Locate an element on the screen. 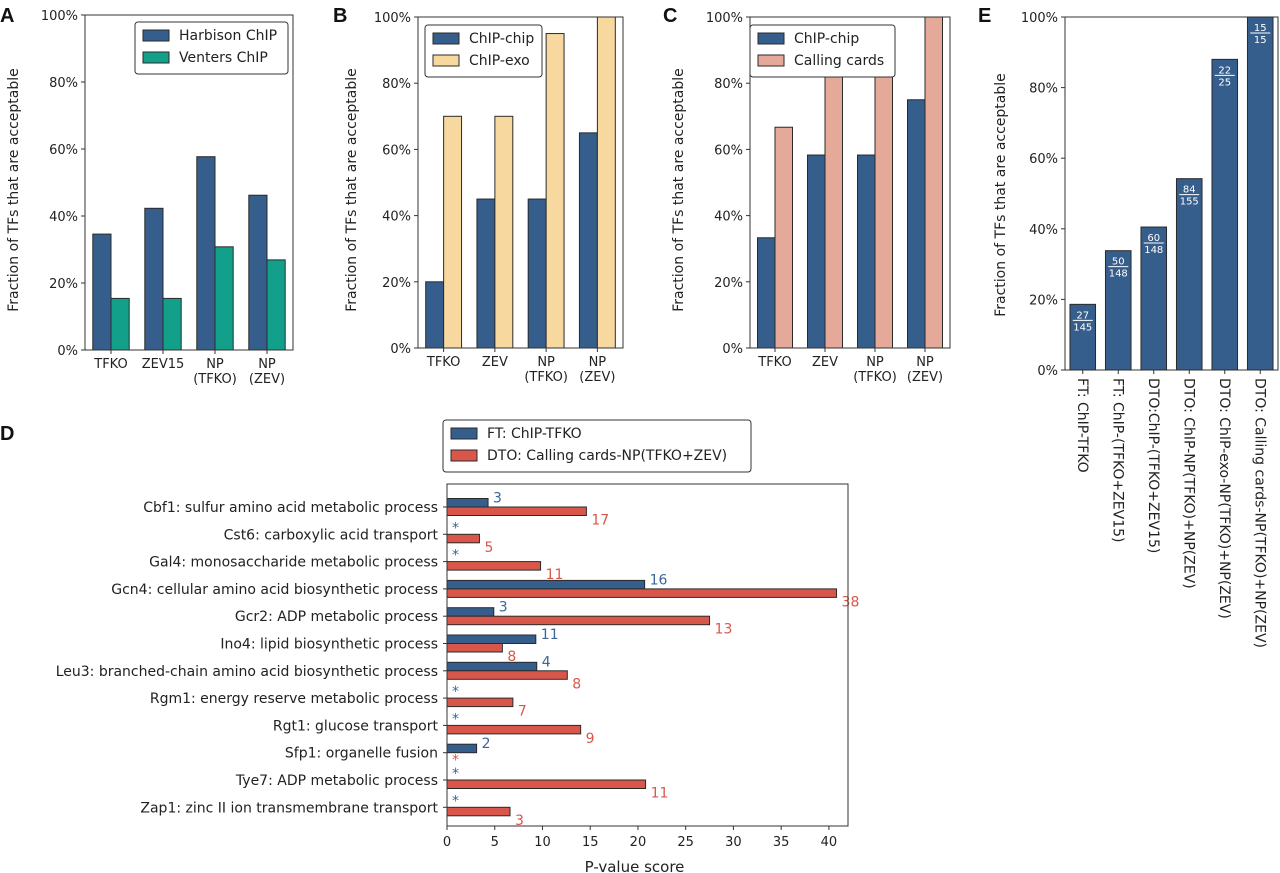 The image size is (1280, 873). fraction-denominator: 145 is located at coordinates (1082, 327).